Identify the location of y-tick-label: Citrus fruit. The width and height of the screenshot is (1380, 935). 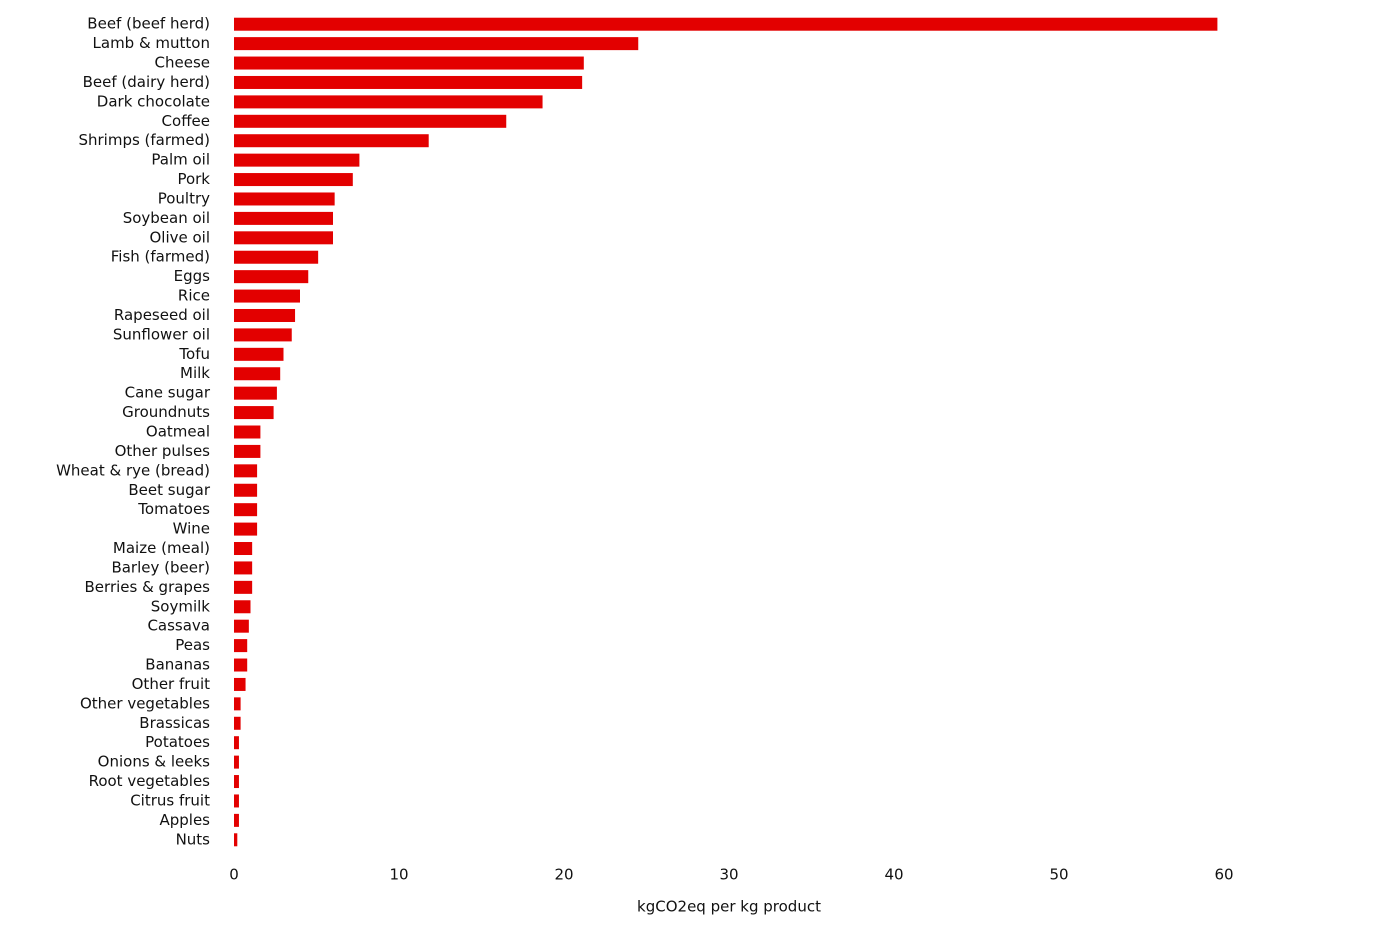
(170, 800).